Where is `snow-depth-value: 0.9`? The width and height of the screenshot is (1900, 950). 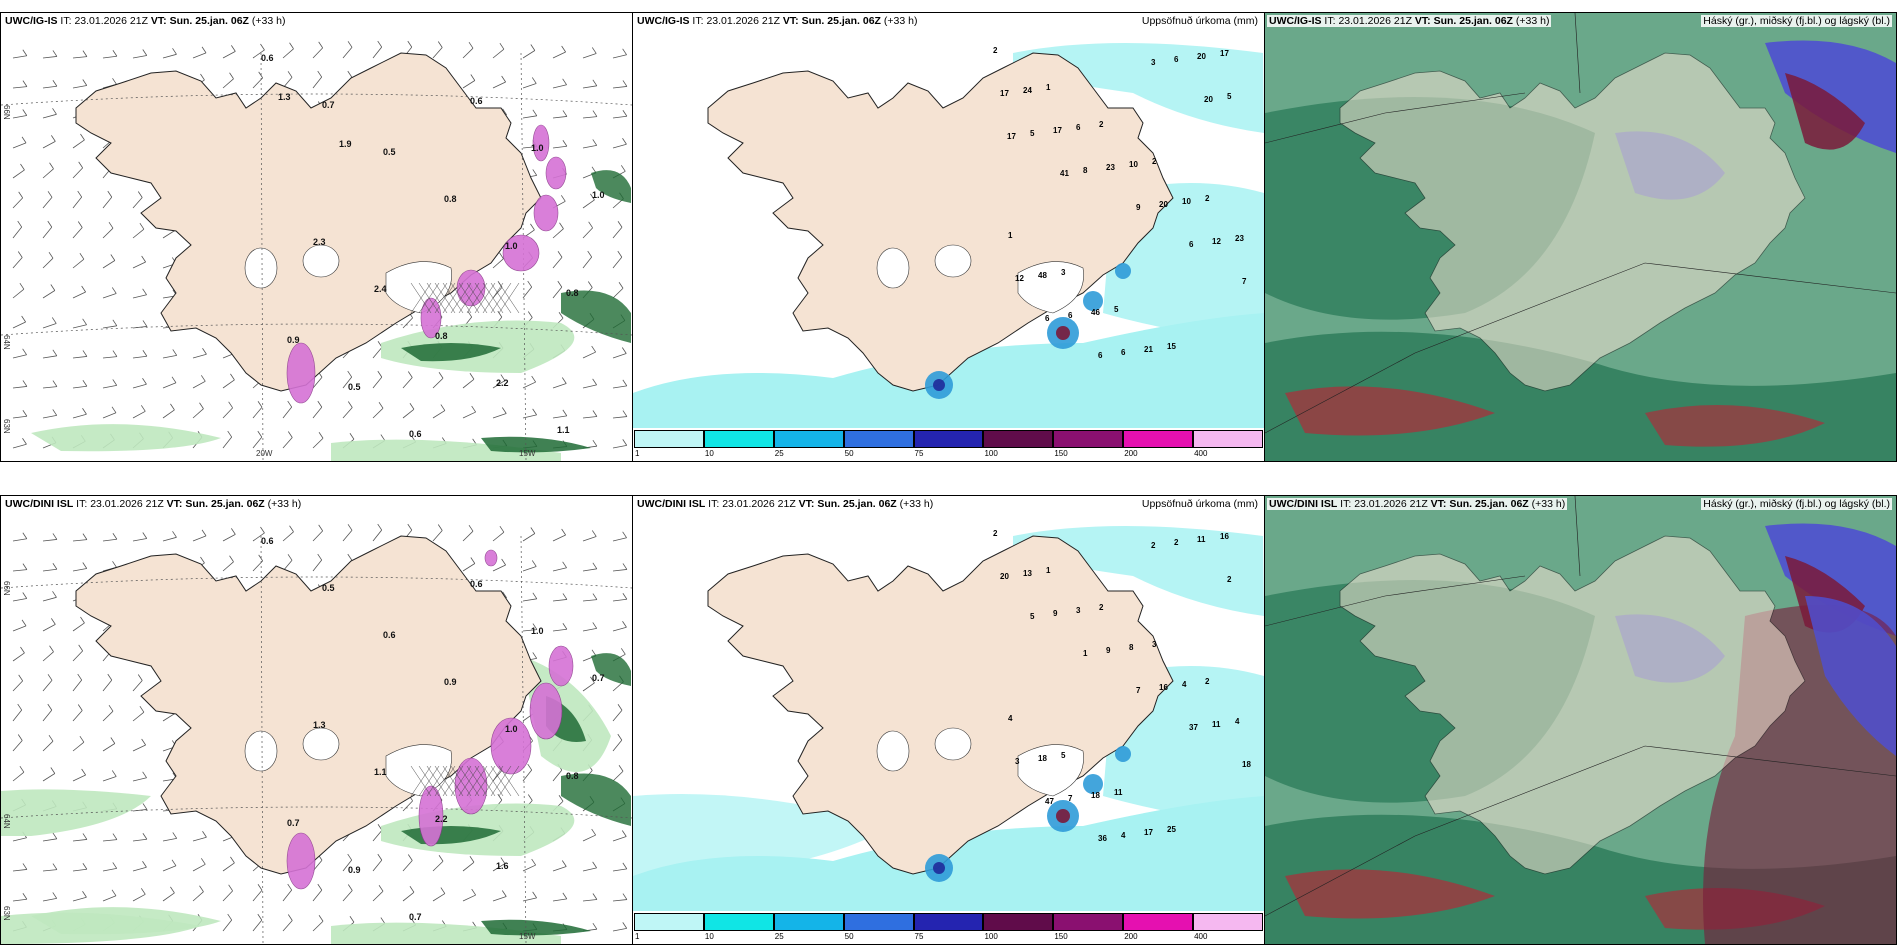
snow-depth-value: 0.9 is located at coordinates (354, 870).